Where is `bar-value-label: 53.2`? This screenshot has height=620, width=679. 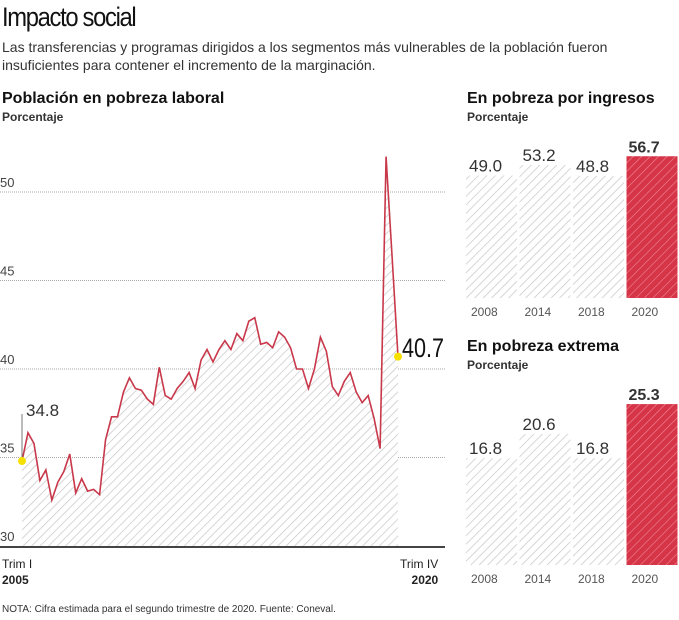 bar-value-label: 53.2 is located at coordinates (539, 155).